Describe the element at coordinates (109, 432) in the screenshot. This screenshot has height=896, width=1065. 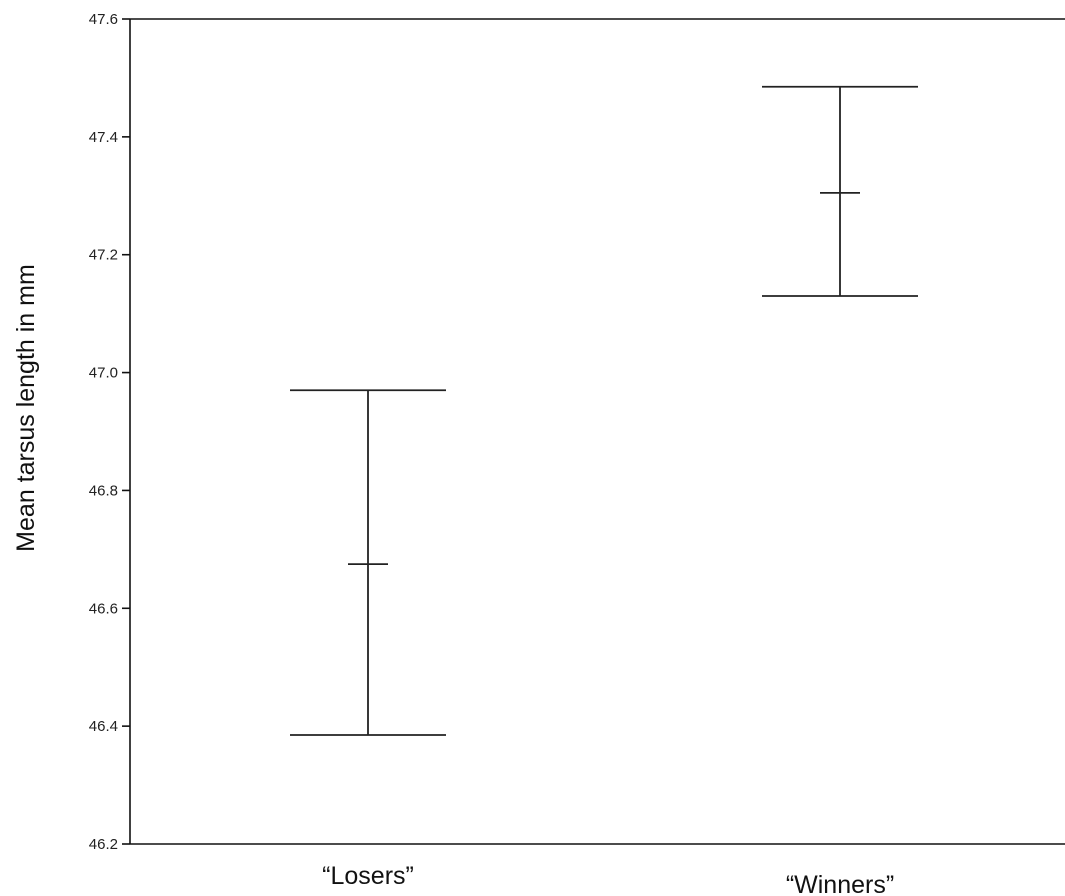
I see `y-ticks-group: 46.2 46.4 46.6 46.8 47.0 47.2 47.4 47.6` at that location.